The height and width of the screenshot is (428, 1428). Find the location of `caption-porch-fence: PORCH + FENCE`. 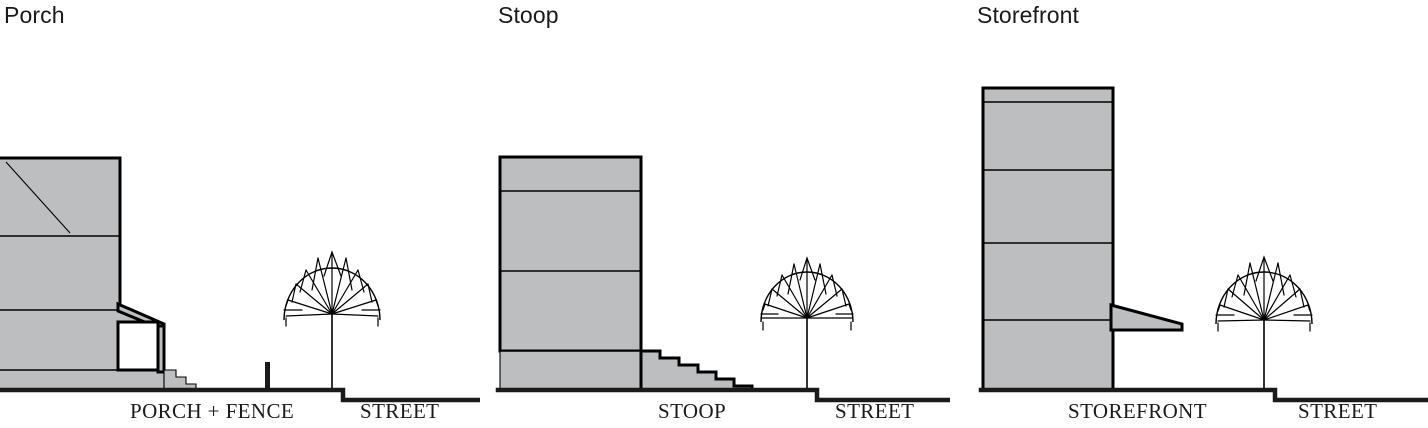

caption-porch-fence: PORCH + FENCE is located at coordinates (212, 411).